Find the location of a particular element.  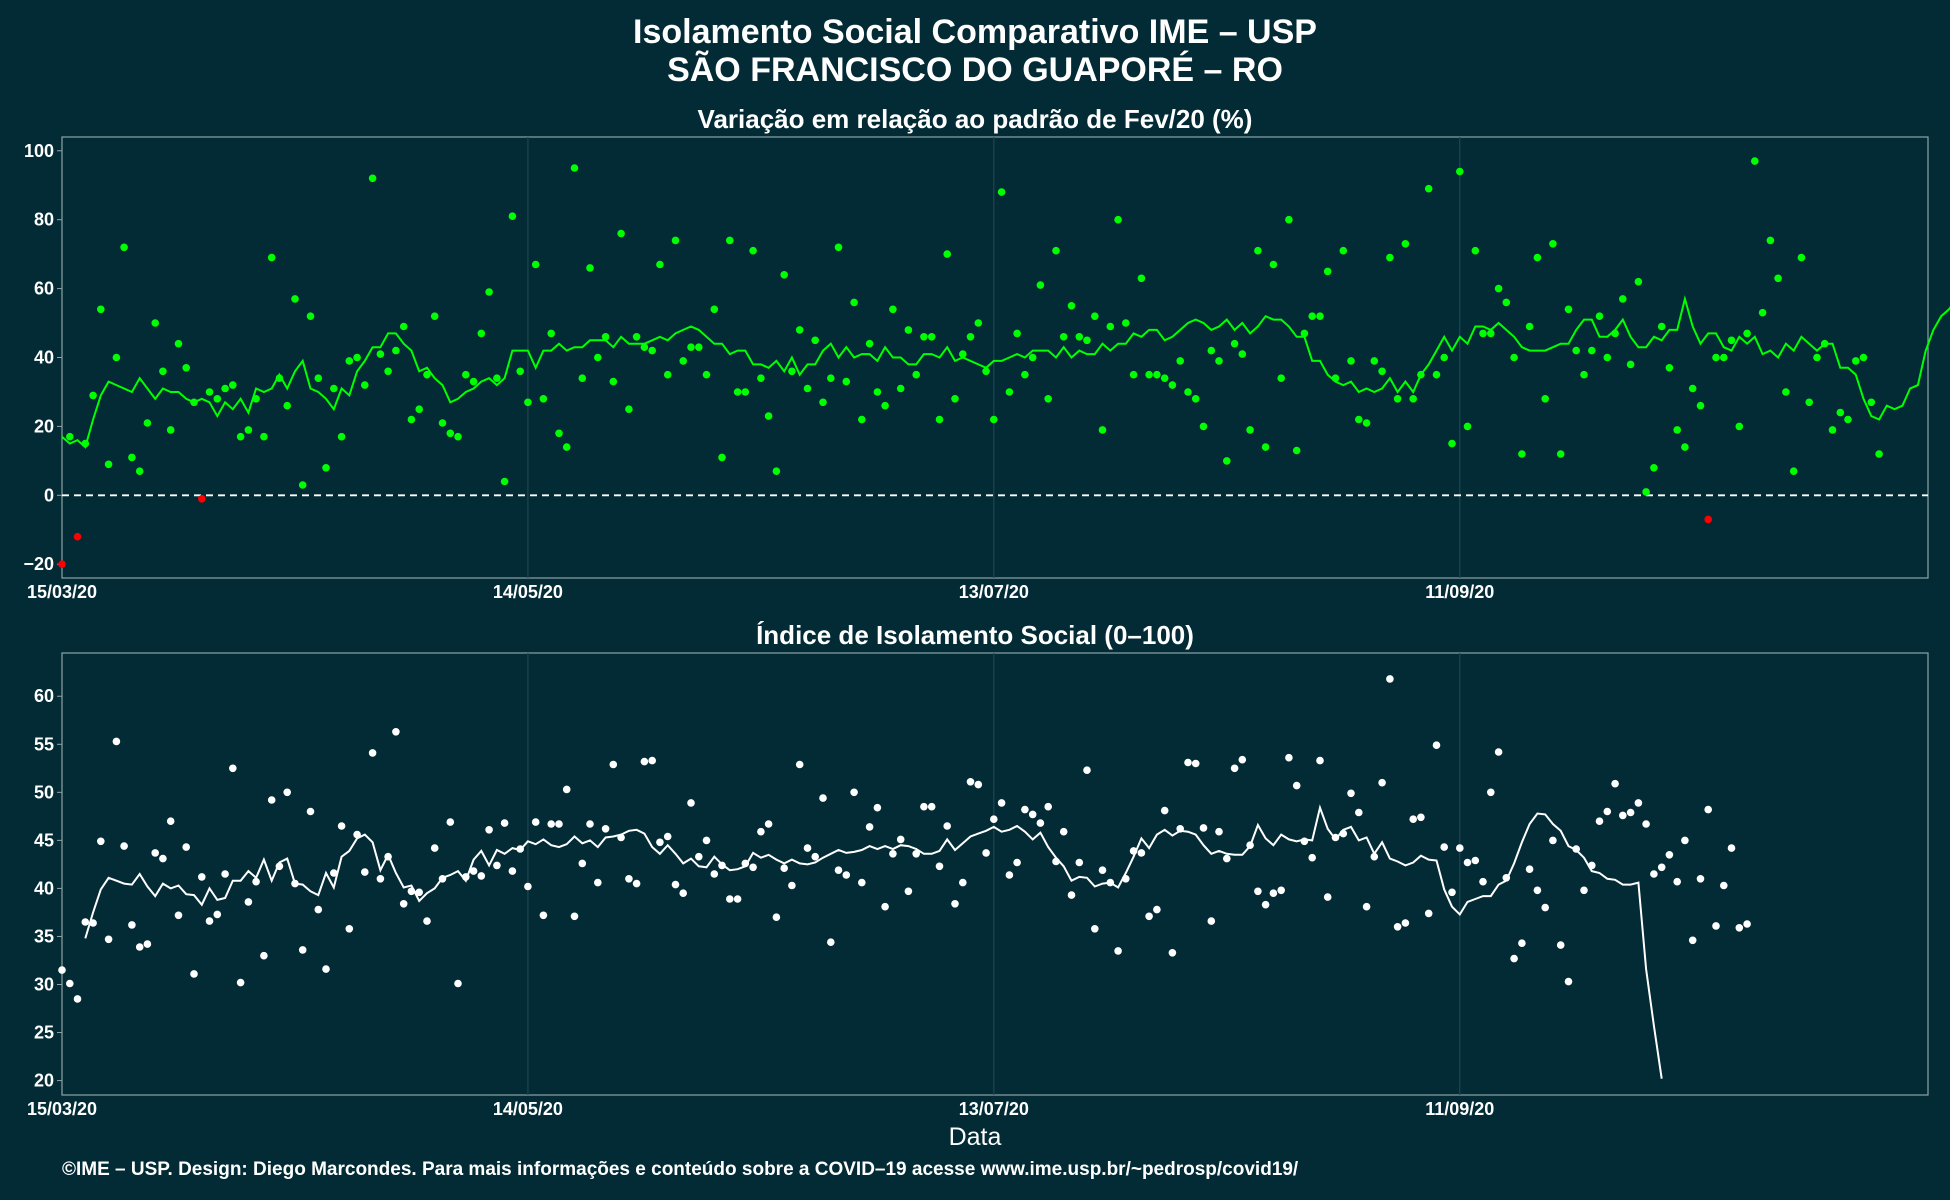

x-tick-label: 14/05/20 is located at coordinates (528, 1109).